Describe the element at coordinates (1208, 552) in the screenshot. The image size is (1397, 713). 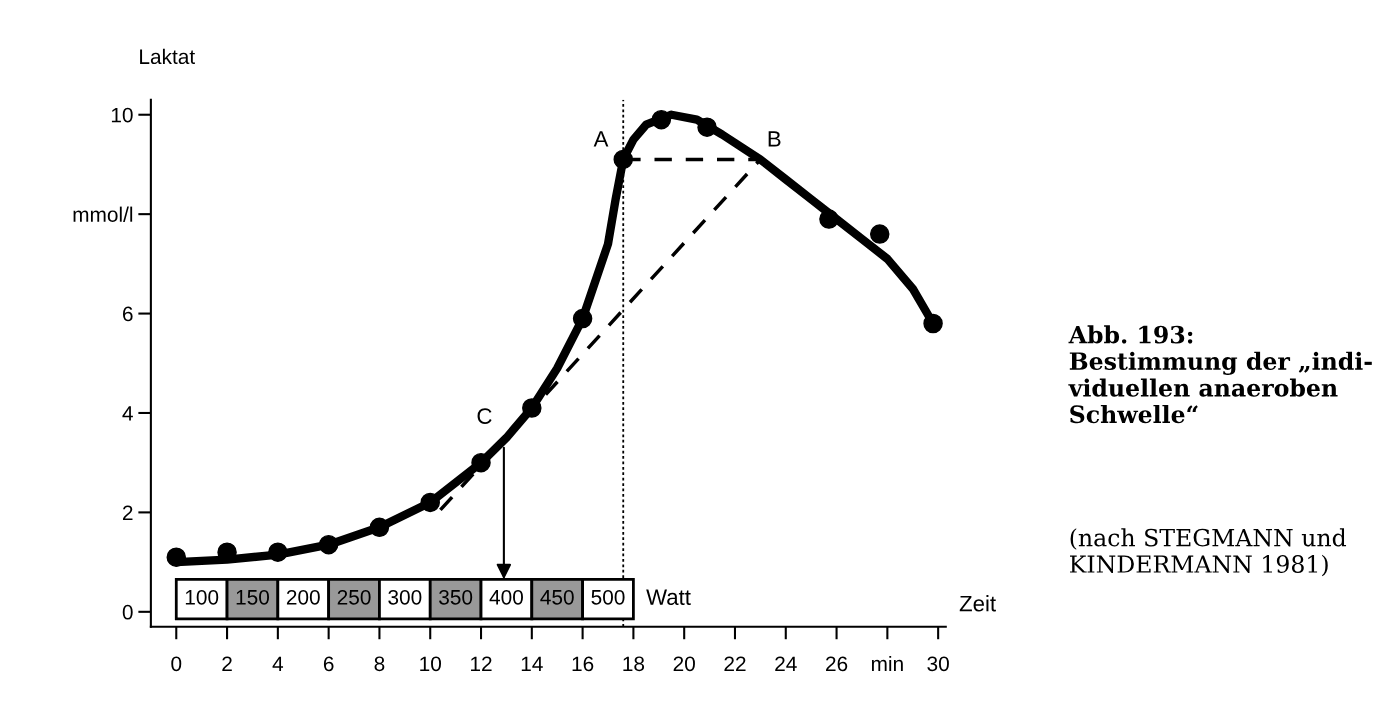
I see `text: (nach STEGMANN und KINDERMANN 1981)` at that location.